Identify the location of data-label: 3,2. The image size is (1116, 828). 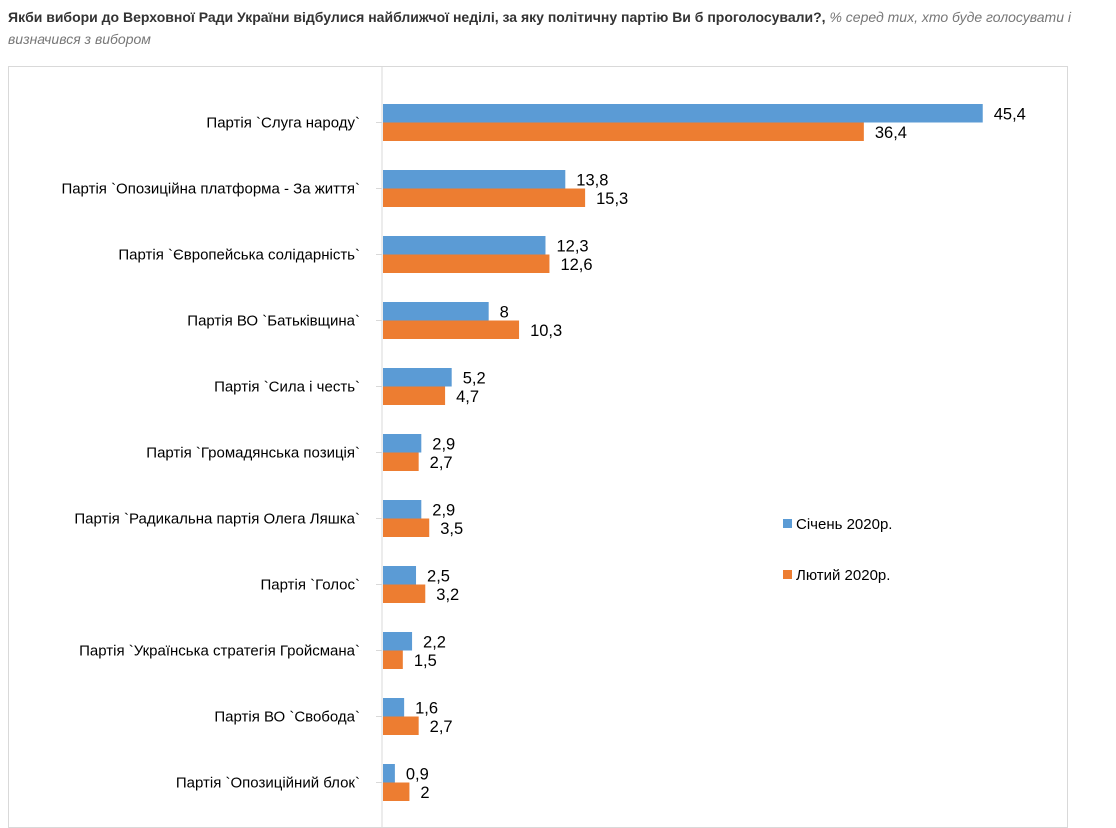
(447, 595).